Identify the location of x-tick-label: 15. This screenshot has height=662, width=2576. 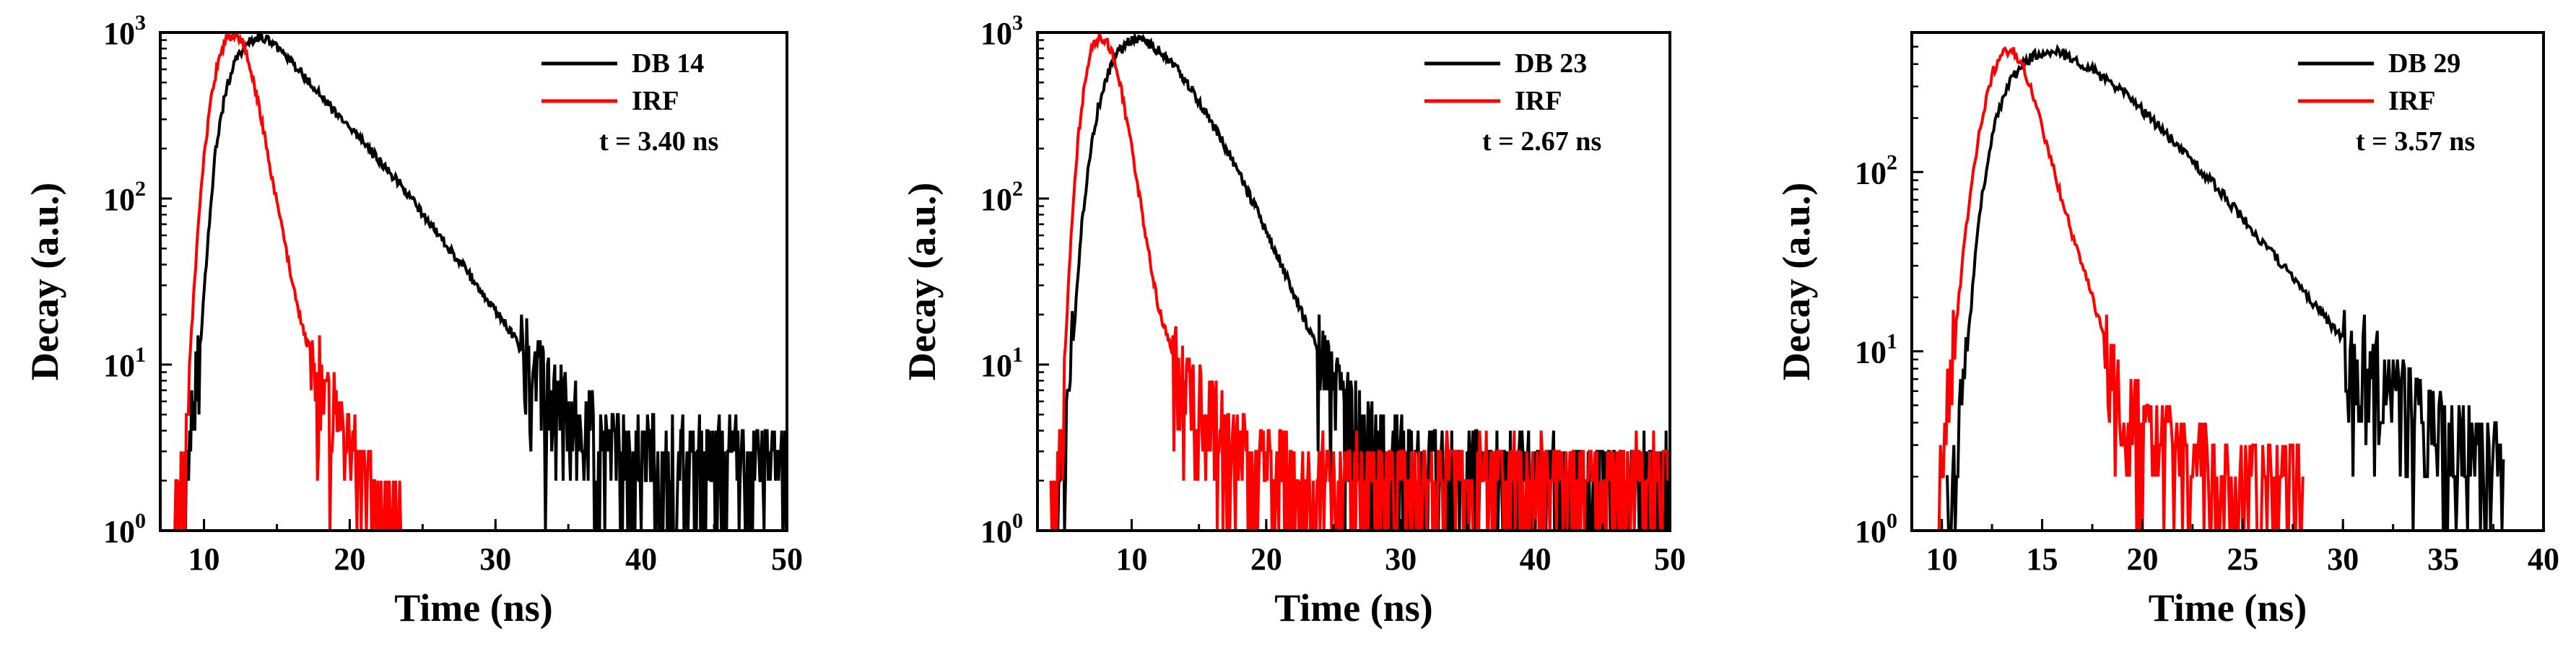
(2042, 559).